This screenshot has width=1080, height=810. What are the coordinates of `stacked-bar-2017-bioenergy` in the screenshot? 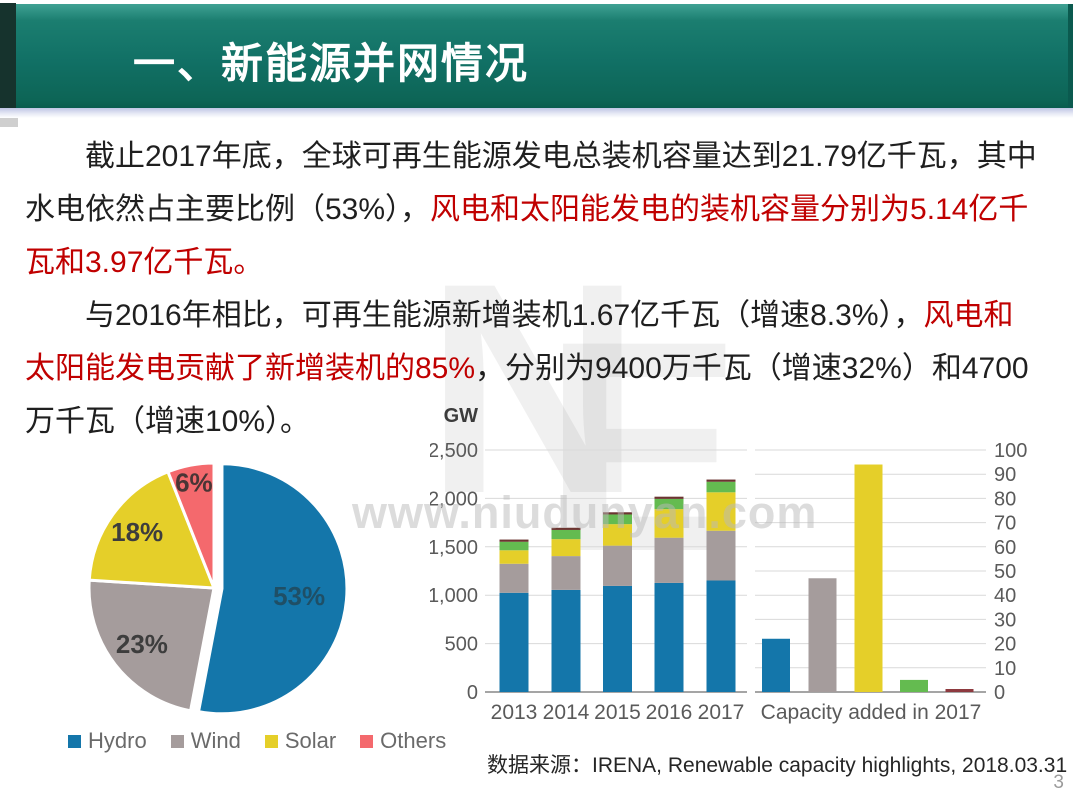 It's located at (721, 487).